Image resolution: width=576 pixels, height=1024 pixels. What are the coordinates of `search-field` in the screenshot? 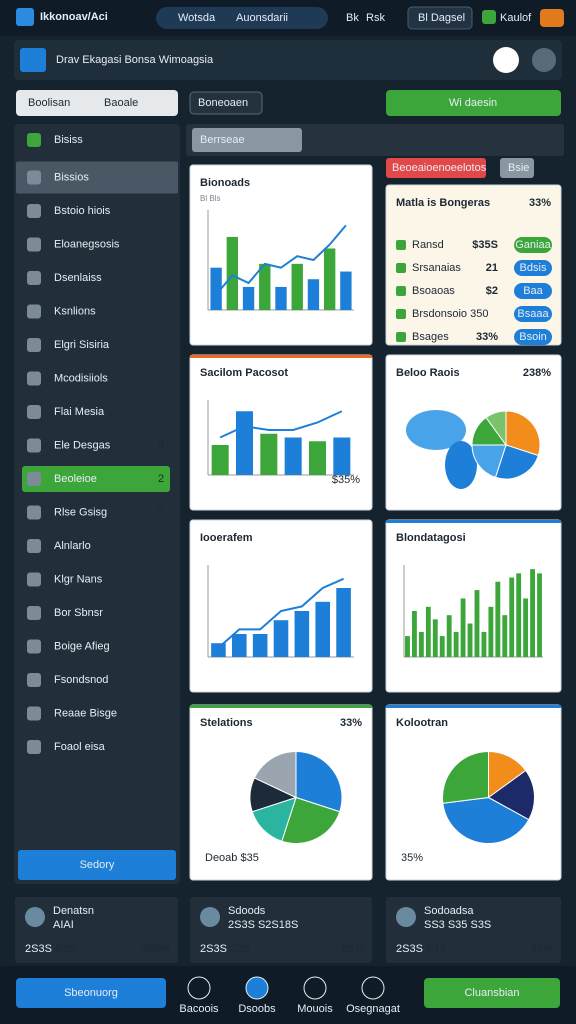 It's located at (247, 140).